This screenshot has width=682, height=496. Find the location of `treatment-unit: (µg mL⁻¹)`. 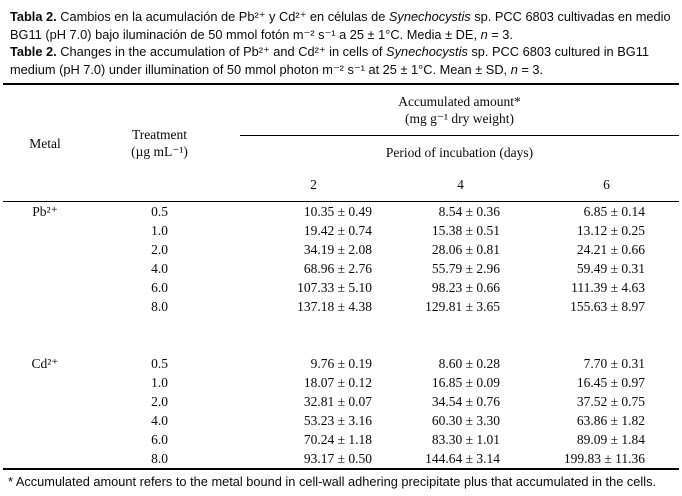

treatment-unit: (µg mL⁻¹) is located at coordinates (159, 151).